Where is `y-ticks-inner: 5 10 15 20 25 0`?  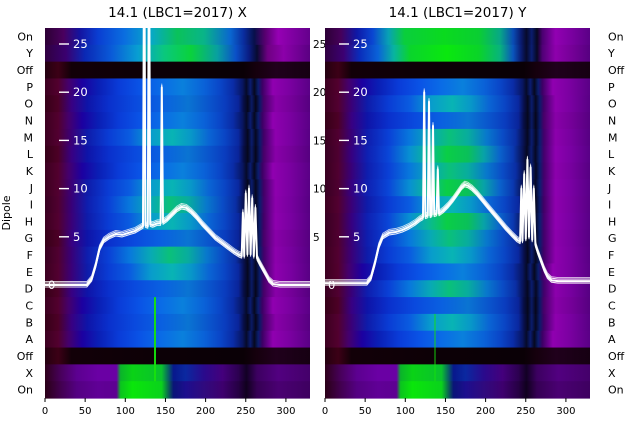 y-ticks-inner: 5 10 15 20 25 0 is located at coordinates (348, 164).